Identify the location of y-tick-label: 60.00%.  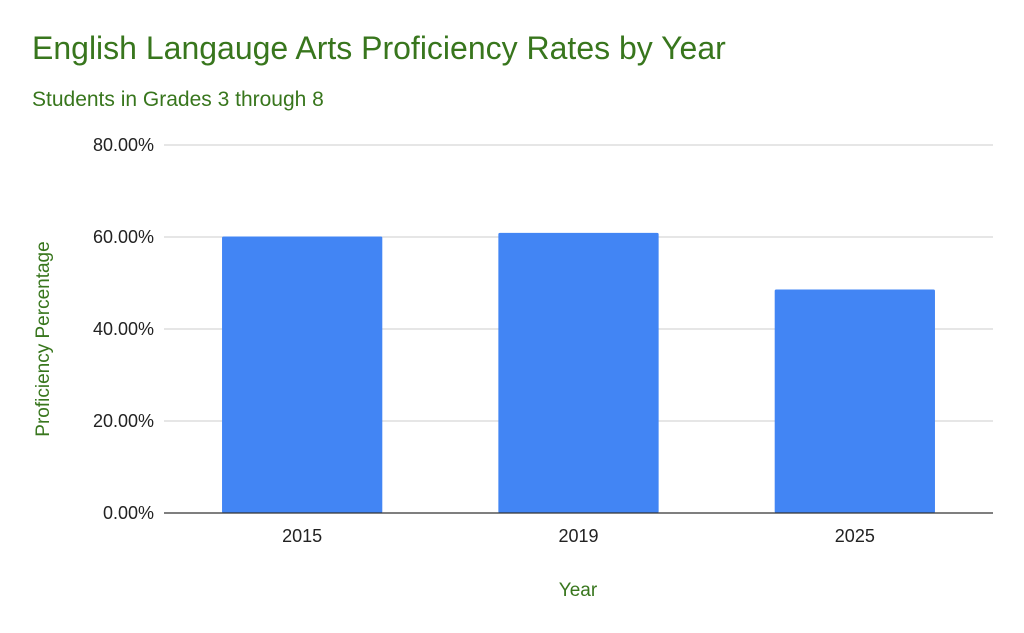
(123, 237).